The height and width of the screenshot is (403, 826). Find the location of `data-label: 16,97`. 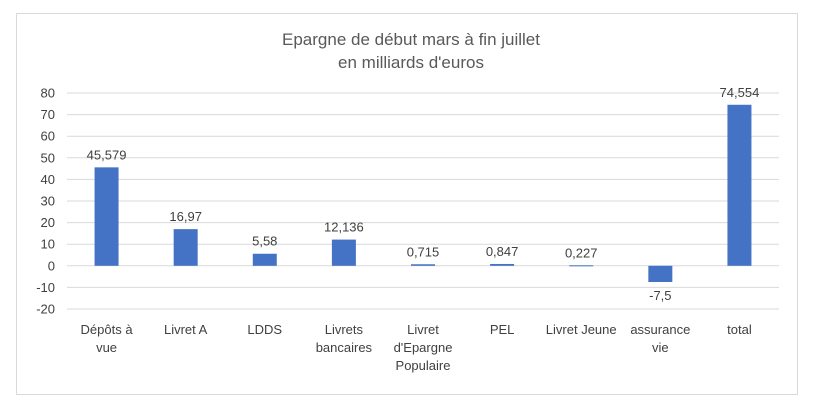

data-label: 16,97 is located at coordinates (185, 216).